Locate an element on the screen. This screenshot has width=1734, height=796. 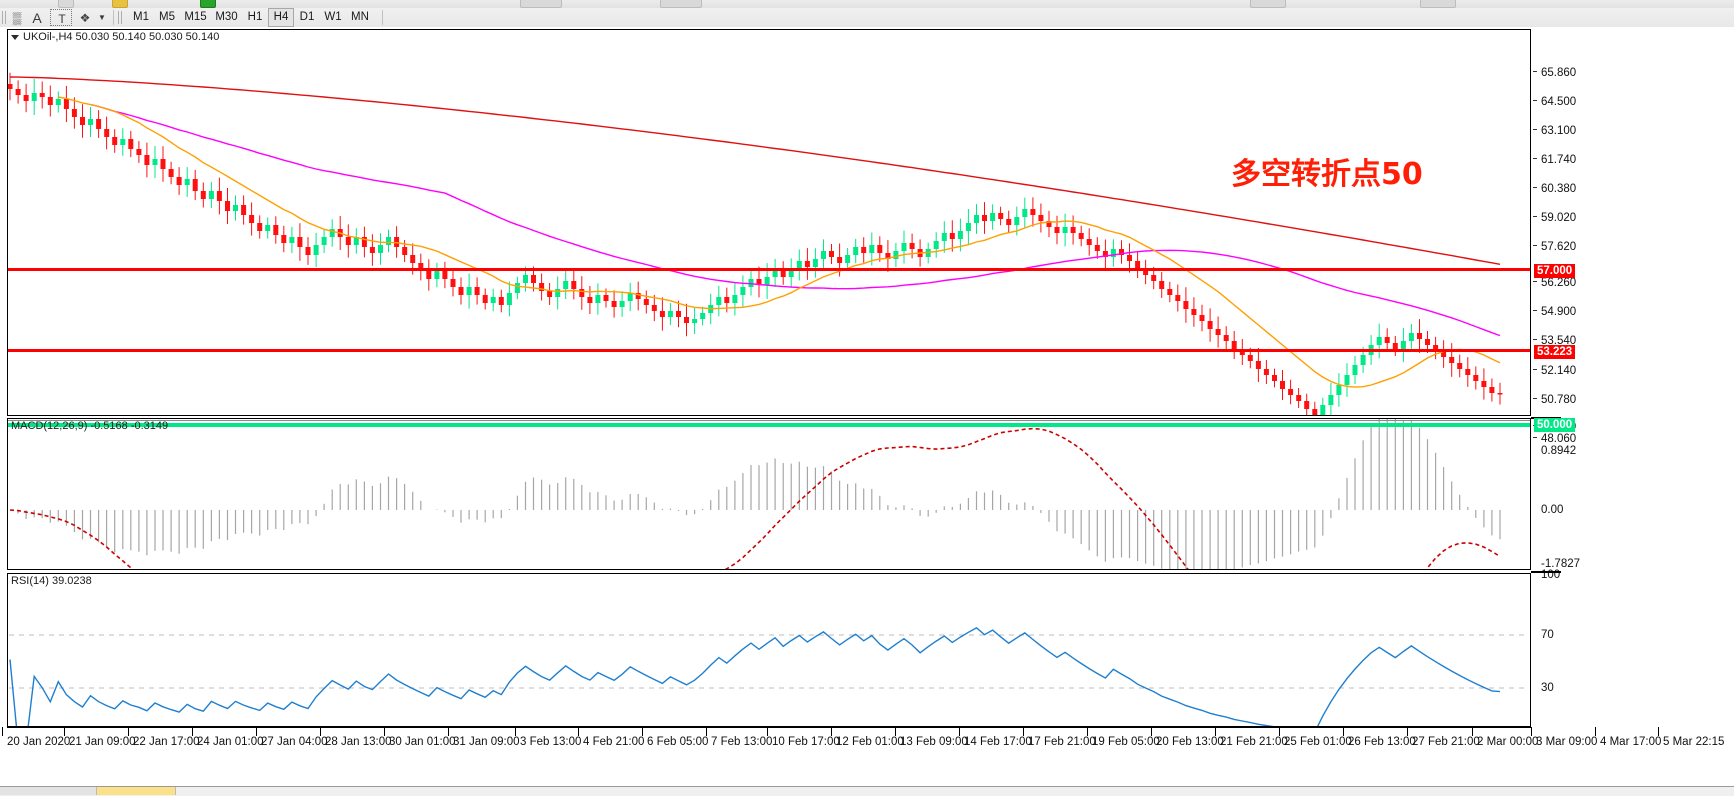
rsi-tick-label: 70 is located at coordinates (1547, 635).